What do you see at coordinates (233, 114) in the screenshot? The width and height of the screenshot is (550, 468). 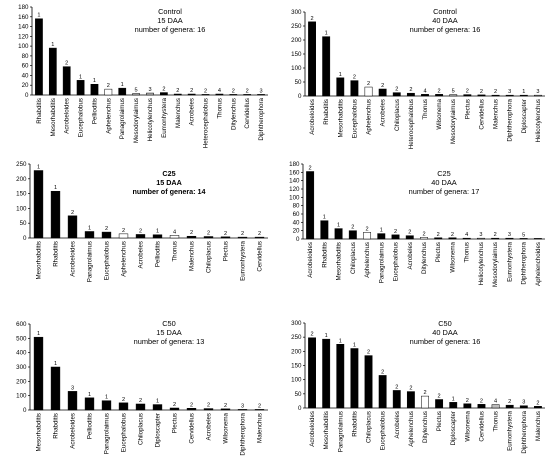 I see `x-category-label: Ditylenchus` at bounding box center [233, 114].